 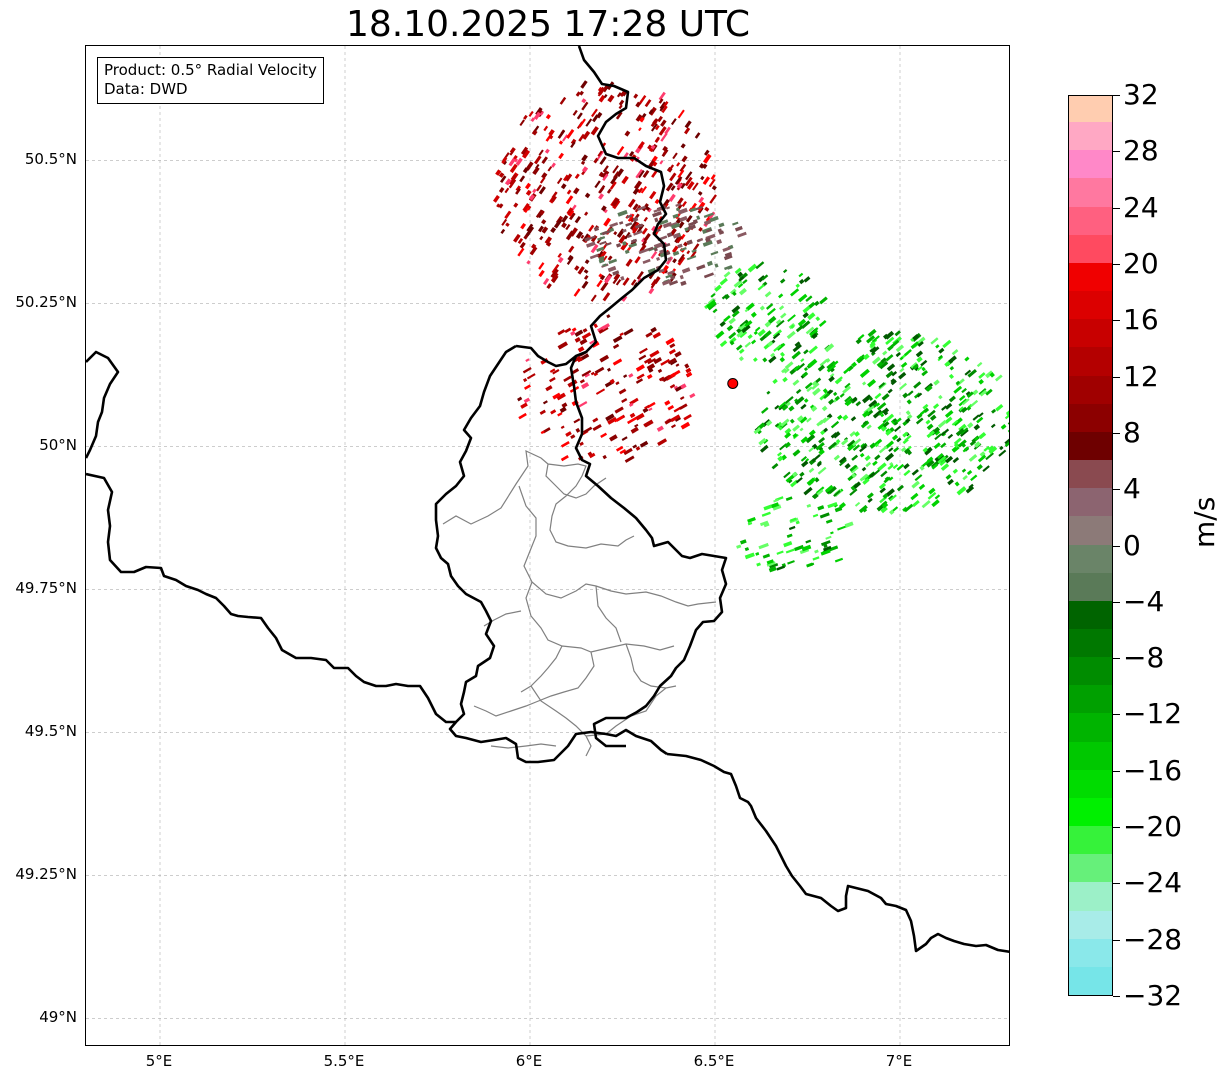 What do you see at coordinates (1132, 432) in the screenshot?
I see `colorbar-tick-label: 8` at bounding box center [1132, 432].